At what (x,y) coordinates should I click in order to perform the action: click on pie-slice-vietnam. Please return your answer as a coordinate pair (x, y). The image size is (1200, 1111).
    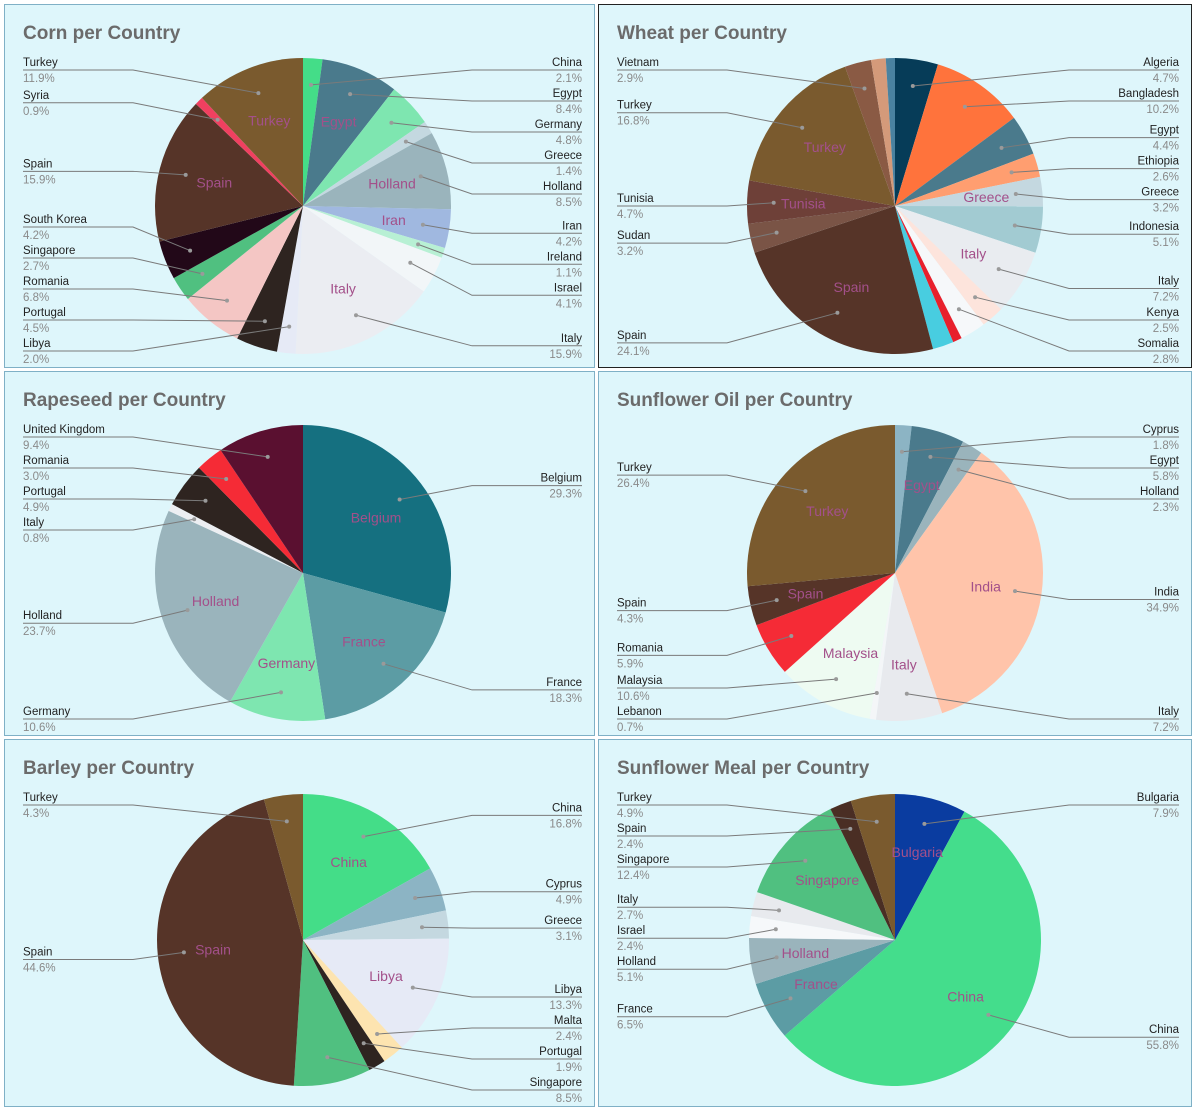
    Looking at the image, I should click on (870, 133).